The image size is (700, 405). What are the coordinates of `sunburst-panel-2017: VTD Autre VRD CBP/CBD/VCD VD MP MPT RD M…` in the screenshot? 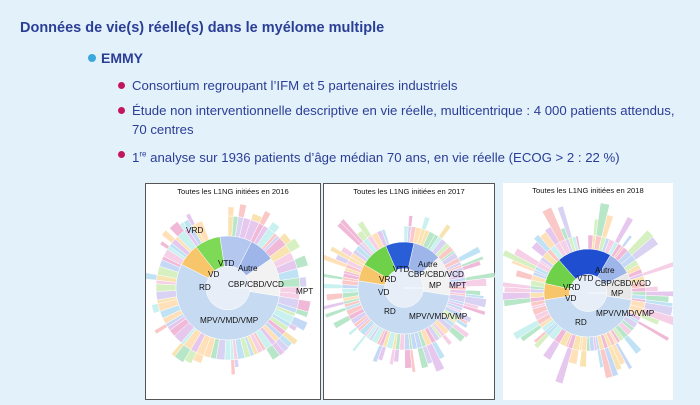 It's located at (409, 291).